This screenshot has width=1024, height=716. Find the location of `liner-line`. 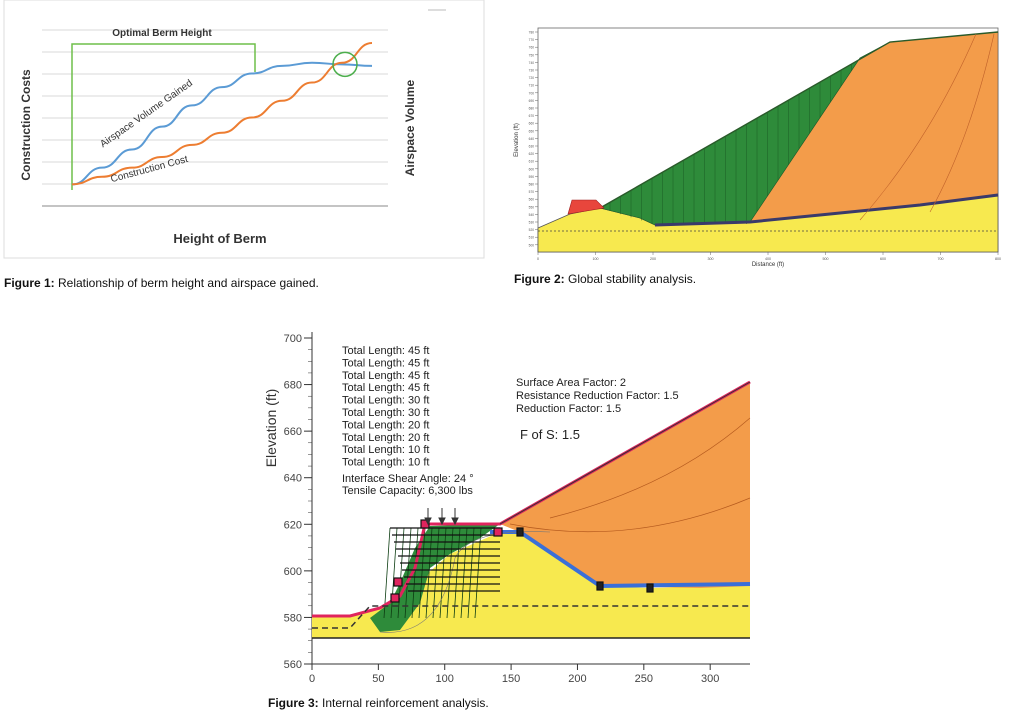

liner-line is located at coordinates (826, 210).